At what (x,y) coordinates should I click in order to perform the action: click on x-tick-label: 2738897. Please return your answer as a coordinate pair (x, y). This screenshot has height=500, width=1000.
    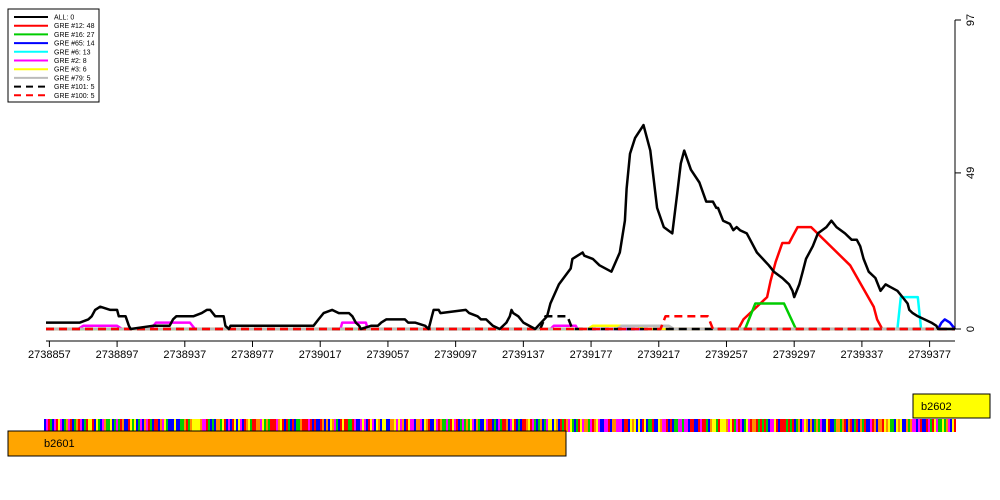
    Looking at the image, I should click on (117, 355).